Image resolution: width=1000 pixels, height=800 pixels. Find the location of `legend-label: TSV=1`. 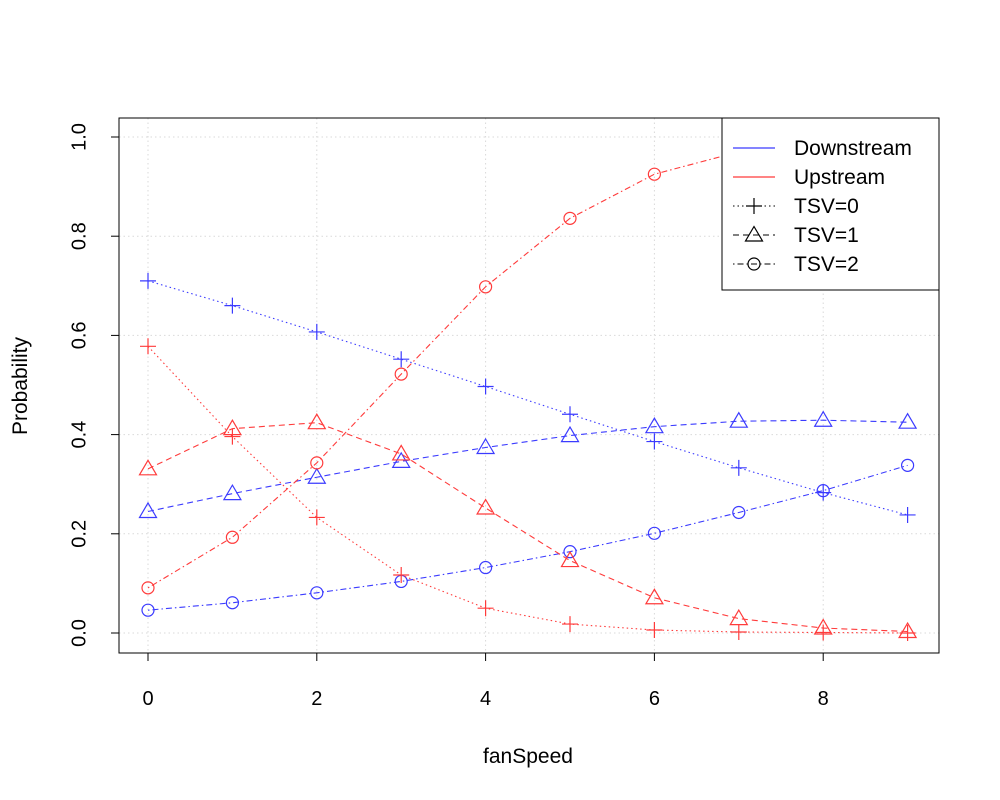

legend-label: TSV=1 is located at coordinates (826, 235).